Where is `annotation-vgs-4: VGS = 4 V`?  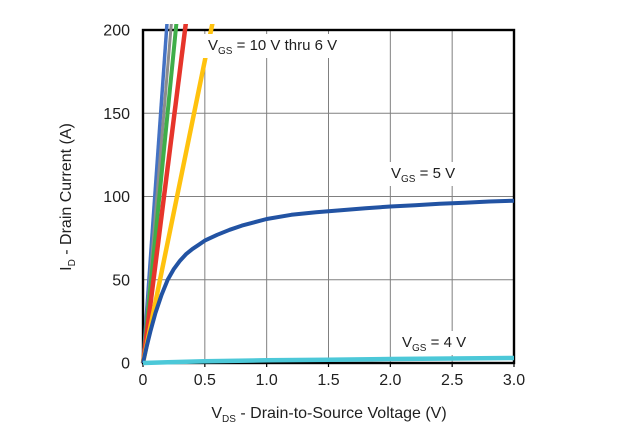
annotation-vgs-4: VGS = 4 V is located at coordinates (434, 343).